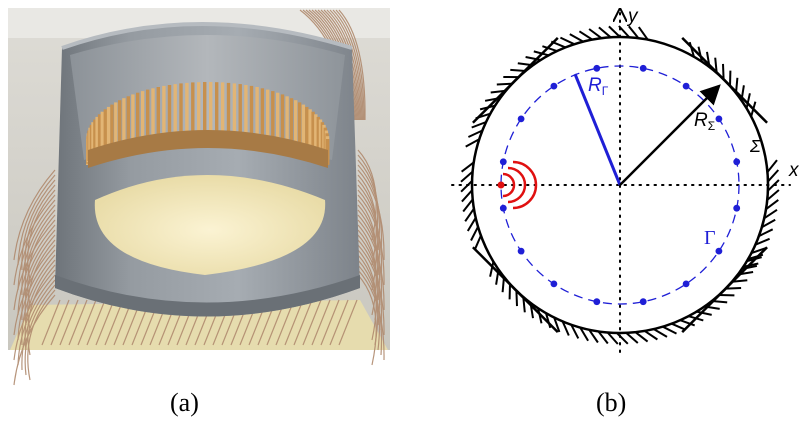 The image size is (799, 438). Describe the element at coordinates (598, 86) in the screenshot. I see `radius-gamma-label: RΓ` at that location.